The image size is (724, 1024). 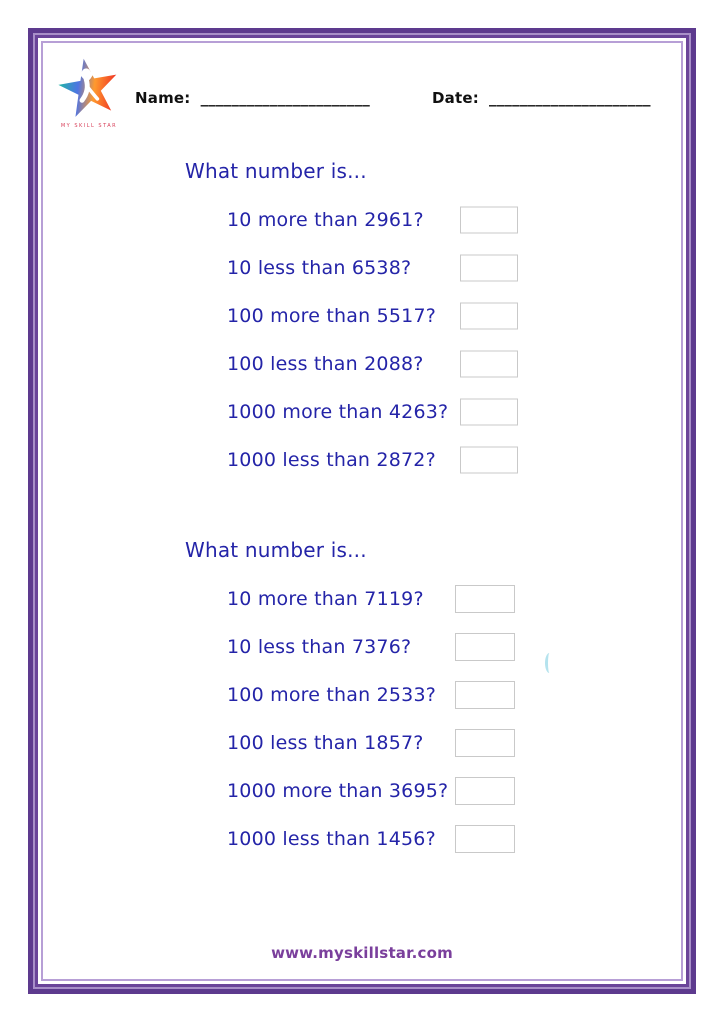 I want to click on question-row: 1000 more than 3695?, so click(x=395, y=791).